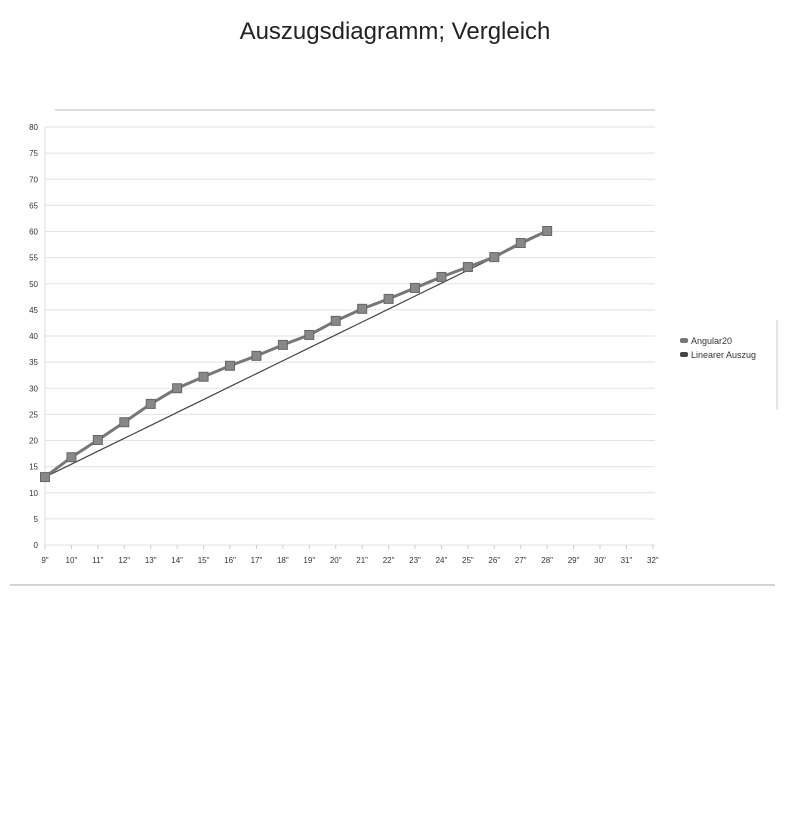 This screenshot has width=800, height=814. Describe the element at coordinates (257, 560) in the screenshot. I see `x-tick-label: 17"` at that location.